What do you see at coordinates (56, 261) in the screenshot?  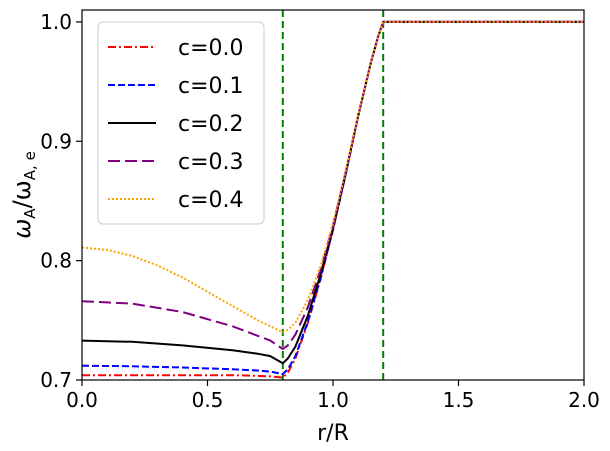 I see `y-tick-label-1: 0.8` at bounding box center [56, 261].